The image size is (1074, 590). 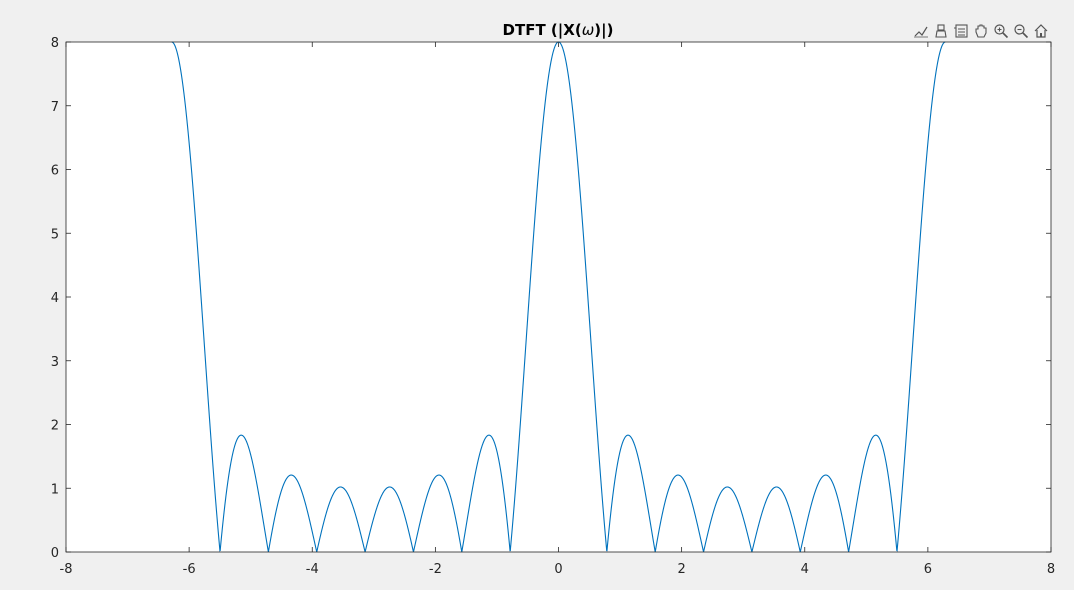 What do you see at coordinates (961, 31) in the screenshot?
I see `legend-icon` at bounding box center [961, 31].